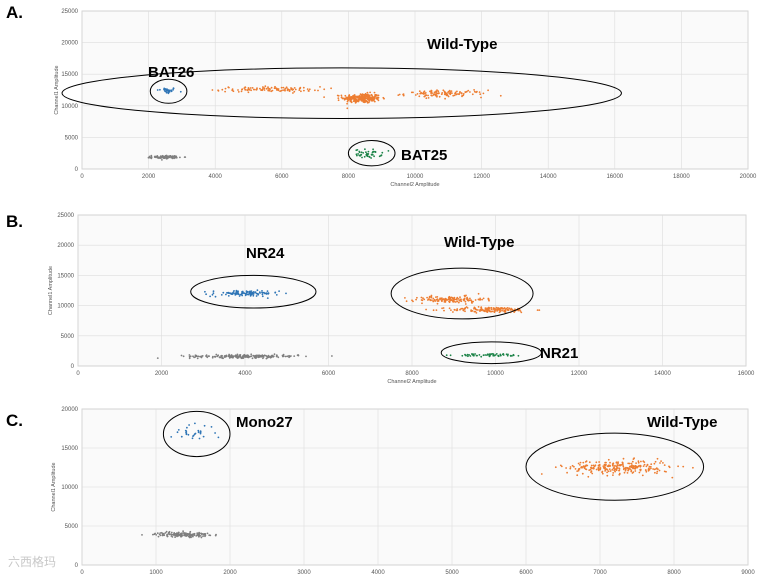 The image size is (763, 577). I want to click on cluster-negative, so click(244, 356).